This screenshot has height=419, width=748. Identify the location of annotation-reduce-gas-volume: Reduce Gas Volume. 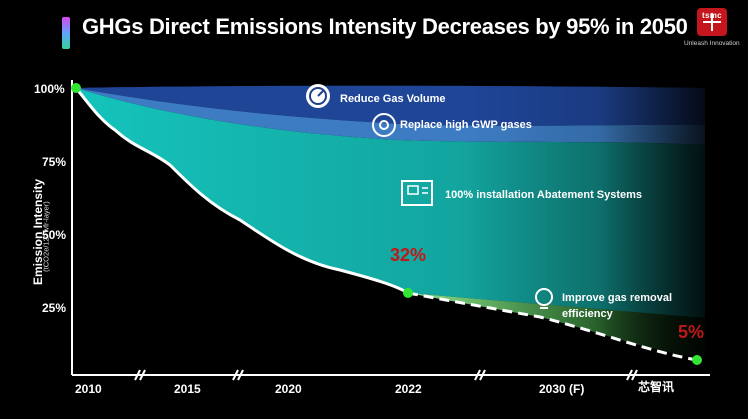
(393, 99).